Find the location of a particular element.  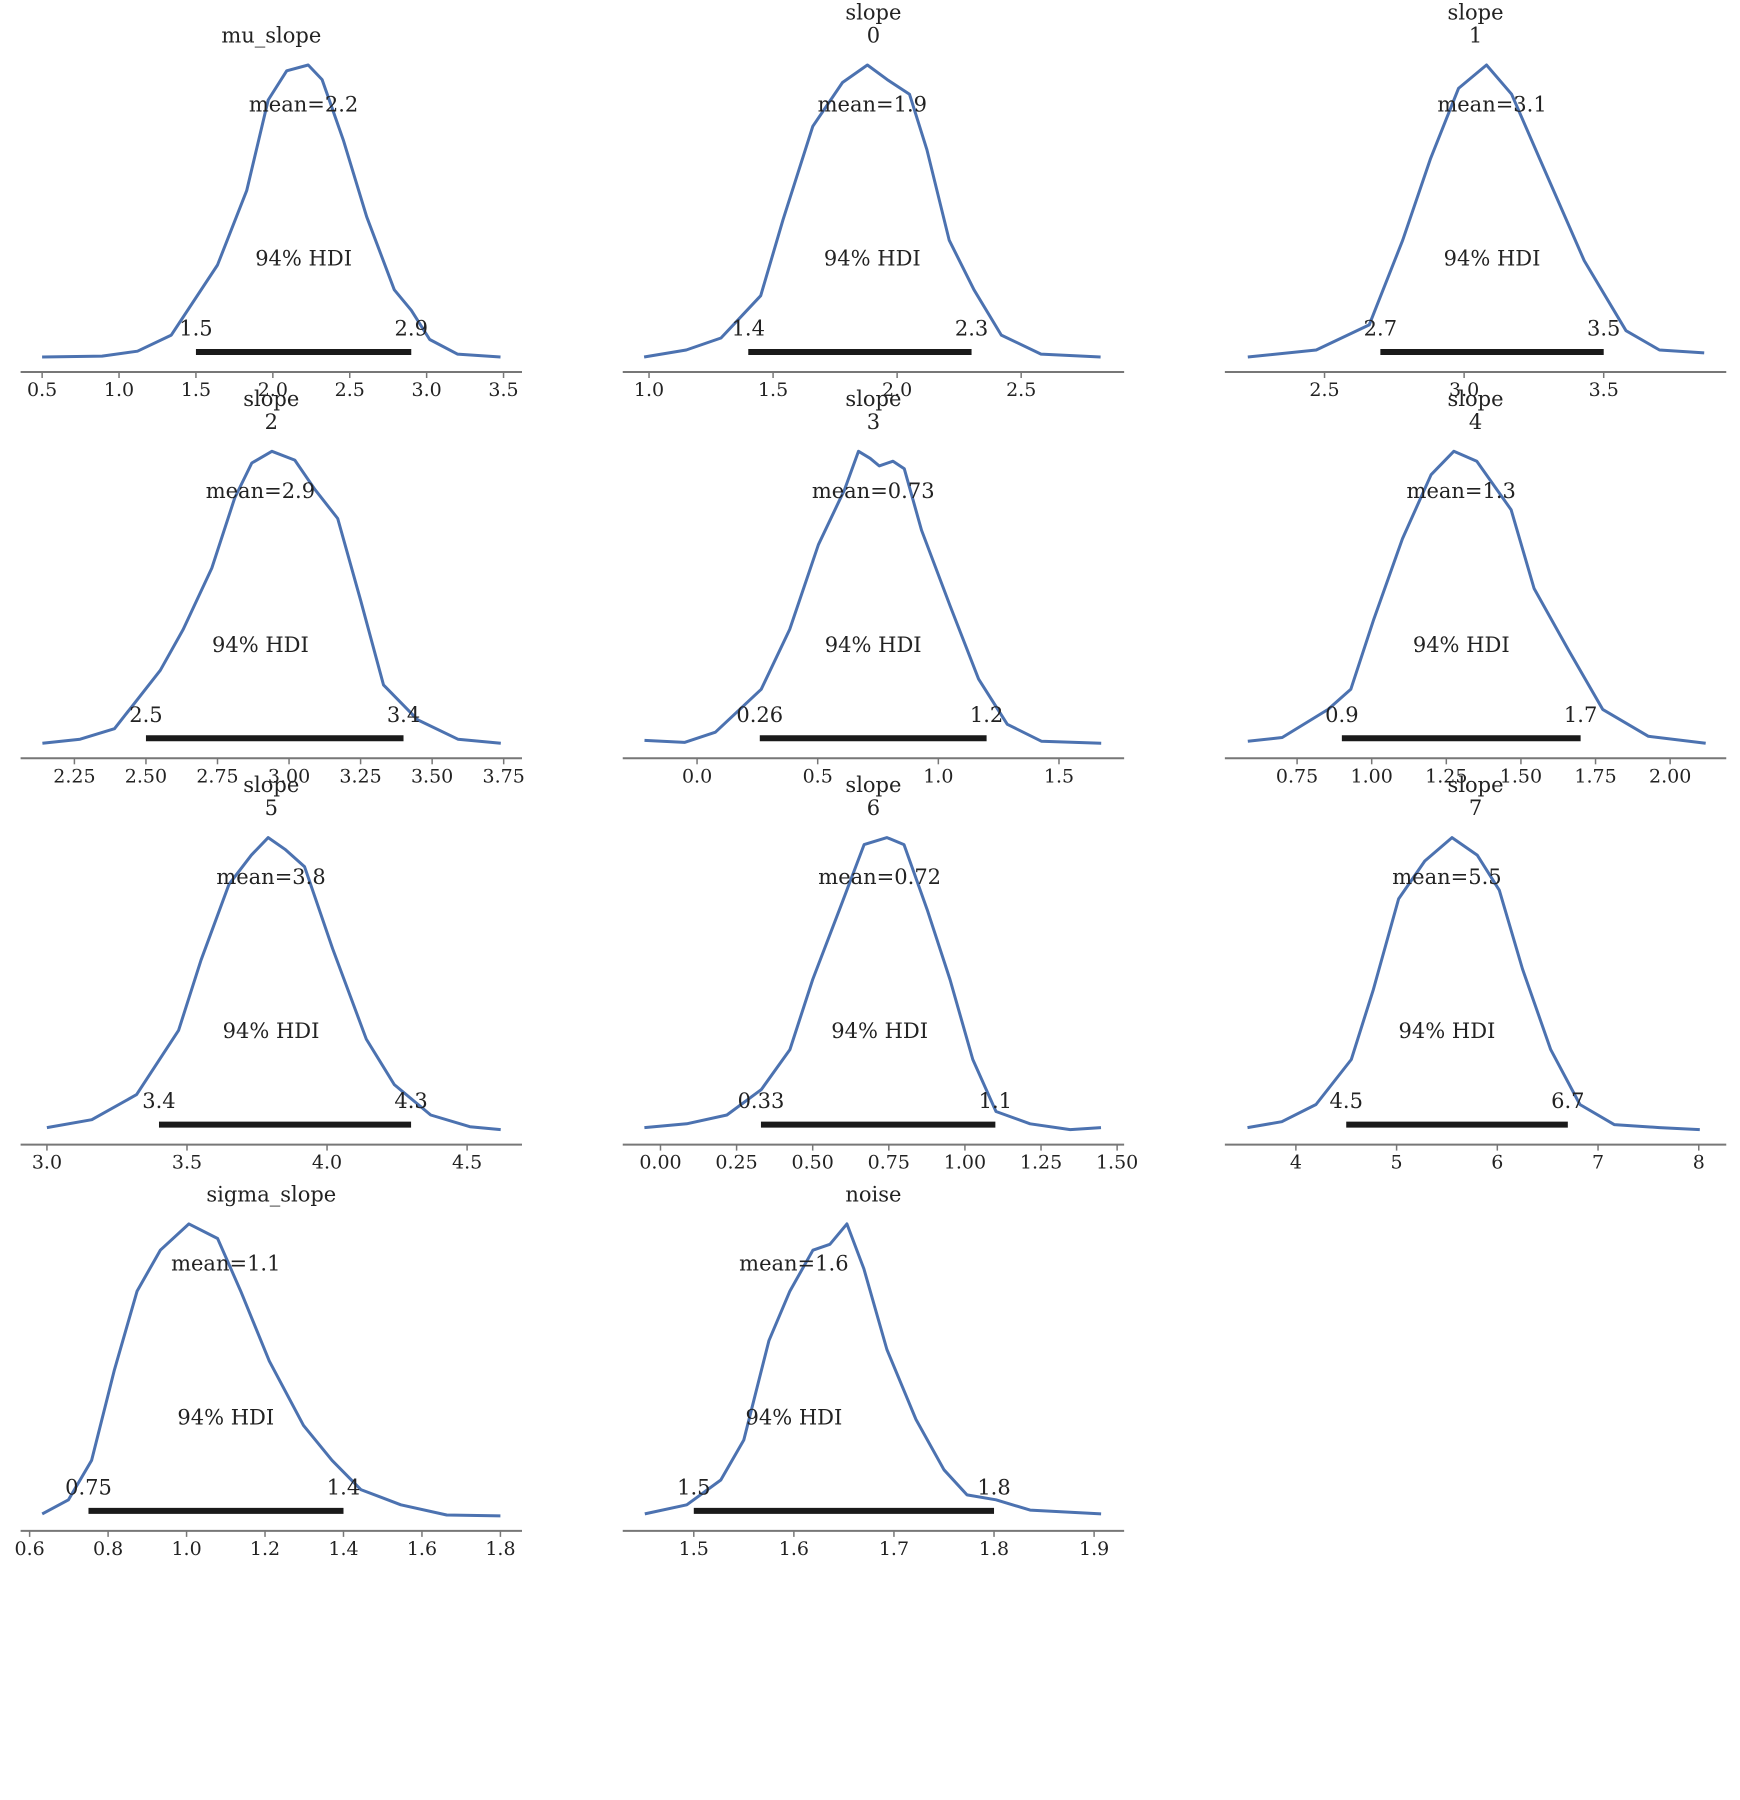

hdi-high-label: 2.9 is located at coordinates (411, 329).